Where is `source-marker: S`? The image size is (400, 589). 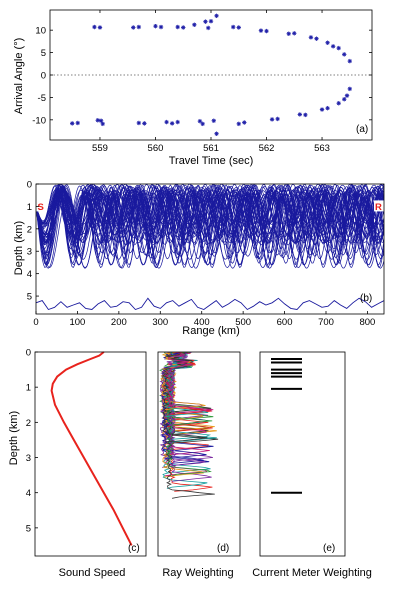
source-marker: S is located at coordinates (41, 207).